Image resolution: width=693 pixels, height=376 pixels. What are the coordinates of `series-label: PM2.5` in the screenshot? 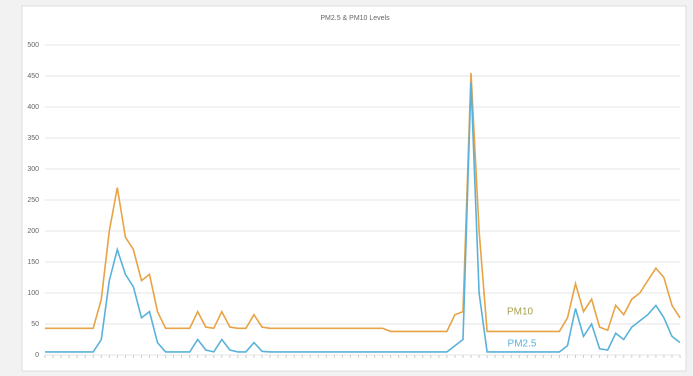 It's located at (522, 344).